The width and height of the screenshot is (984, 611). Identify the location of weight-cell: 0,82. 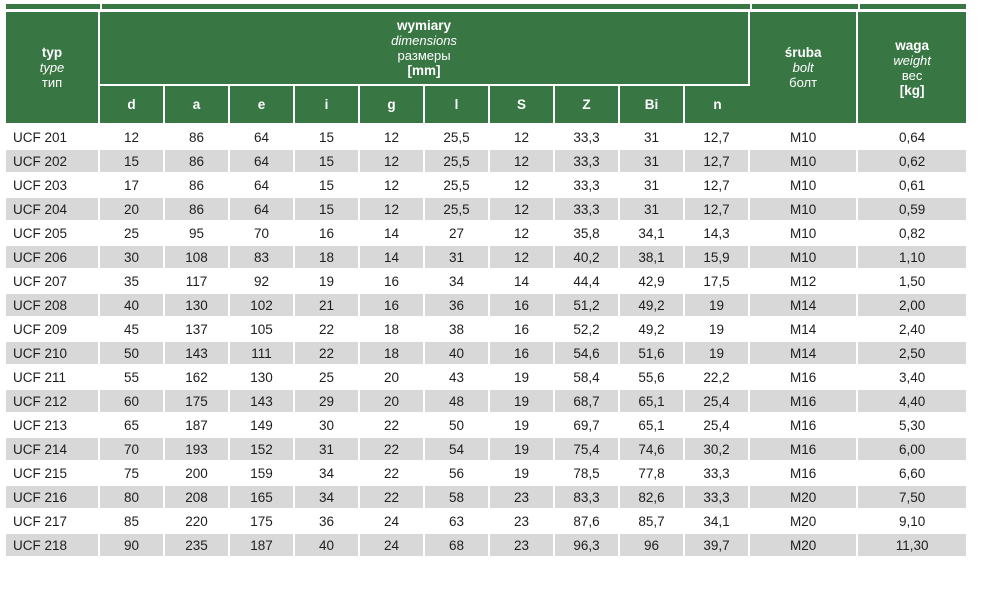
(912, 234).